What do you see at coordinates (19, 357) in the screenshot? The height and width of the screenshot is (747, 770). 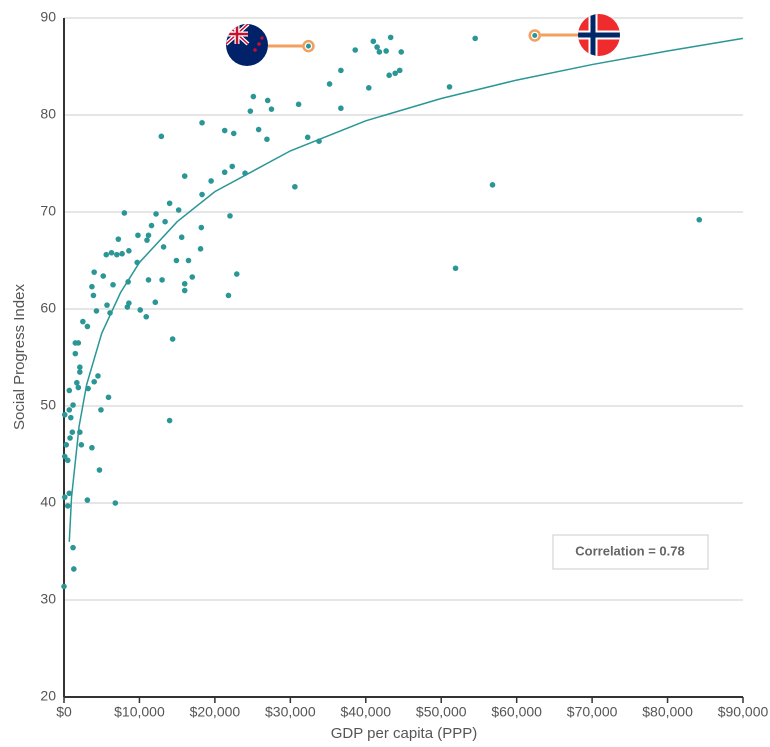 I see `y-axis-title: Social Progress Index` at bounding box center [19, 357].